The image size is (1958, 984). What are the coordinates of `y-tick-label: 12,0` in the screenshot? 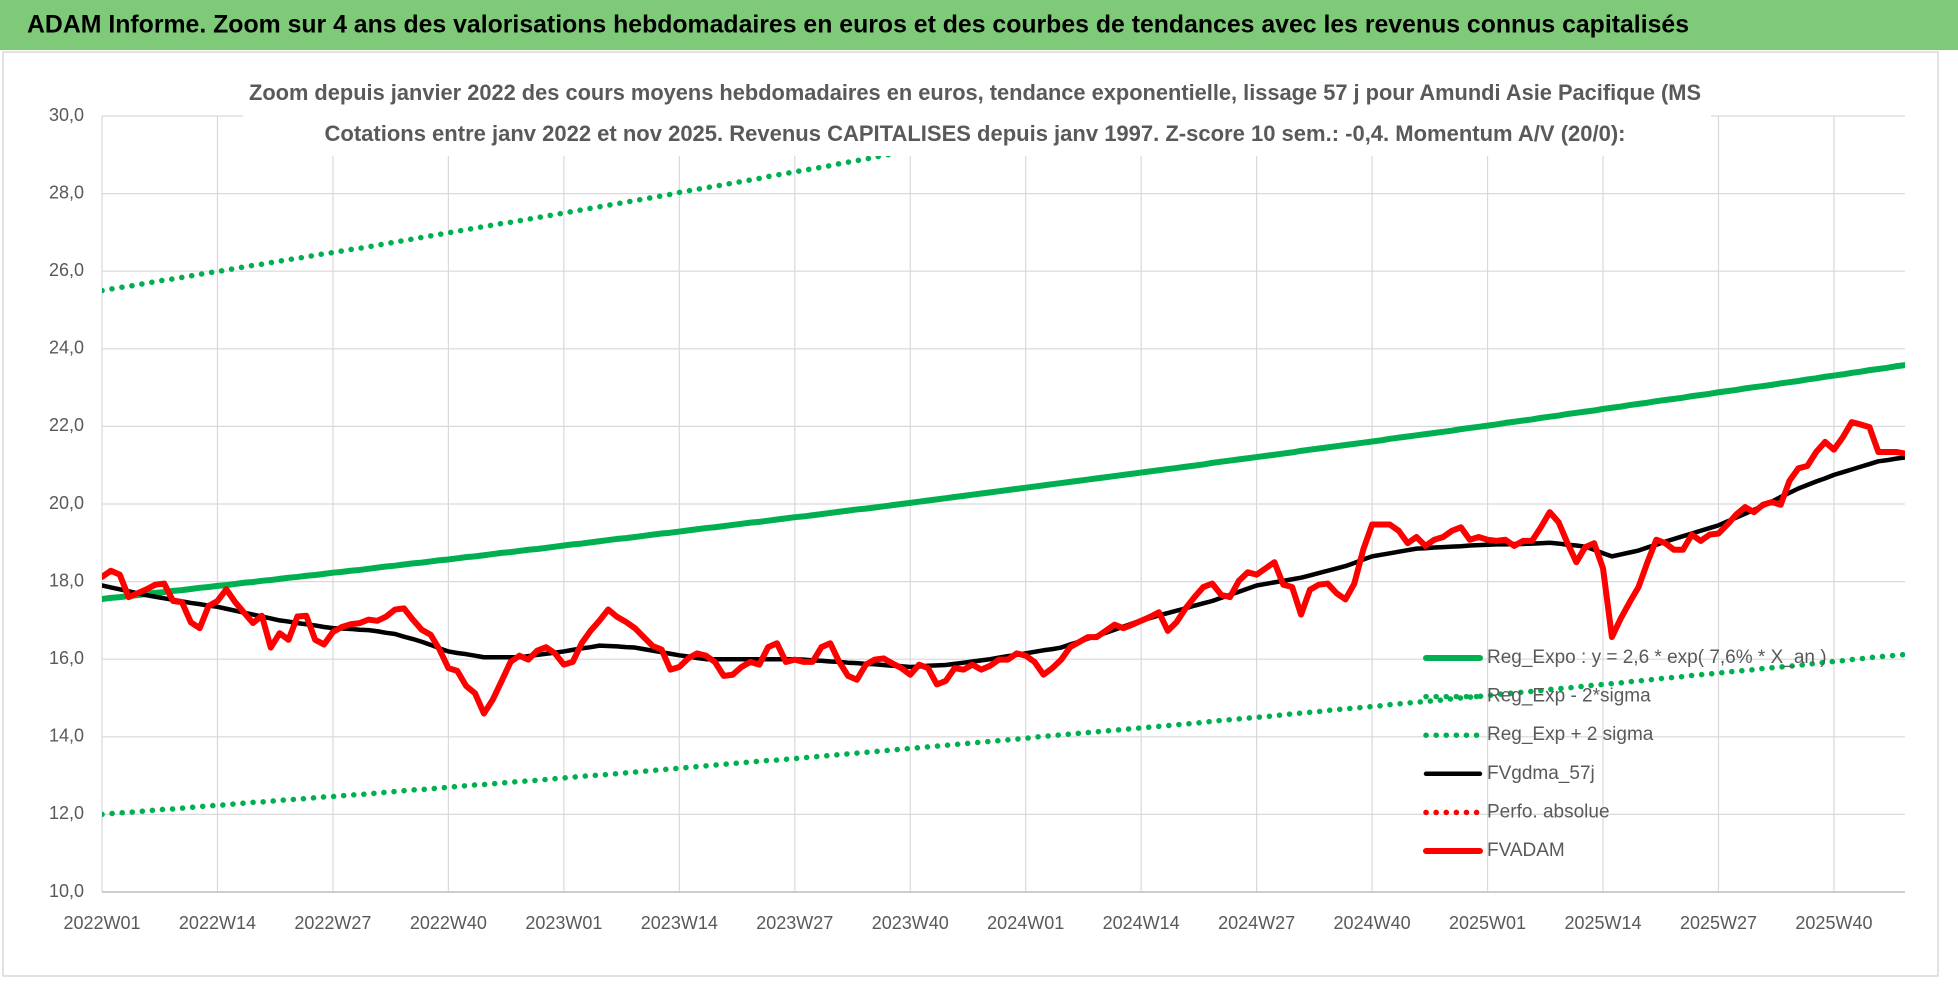 It's located at (66, 813).